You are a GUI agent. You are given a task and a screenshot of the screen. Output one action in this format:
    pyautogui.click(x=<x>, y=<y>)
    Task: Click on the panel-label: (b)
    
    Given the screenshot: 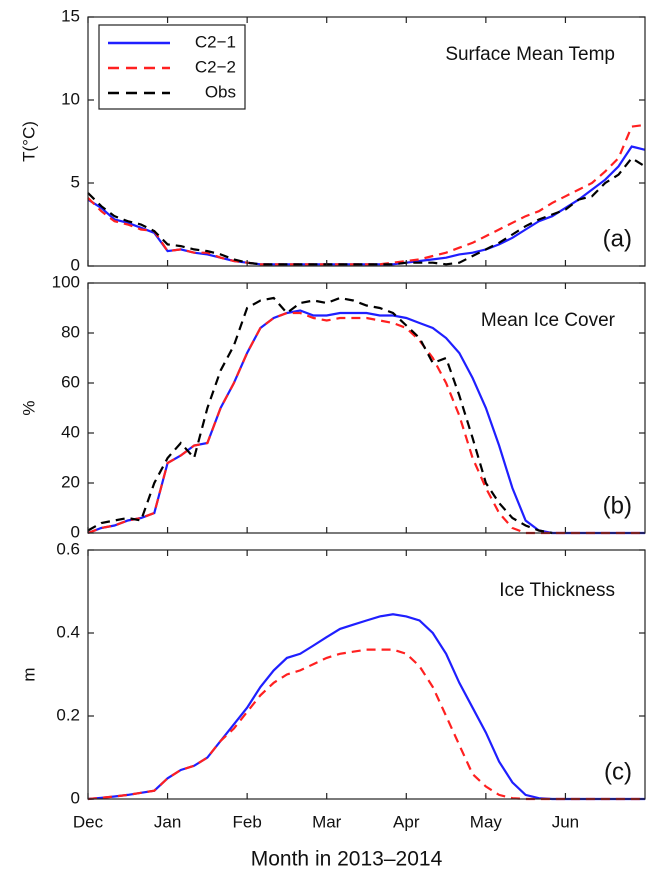 What is the action you would take?
    pyautogui.click(x=617, y=505)
    